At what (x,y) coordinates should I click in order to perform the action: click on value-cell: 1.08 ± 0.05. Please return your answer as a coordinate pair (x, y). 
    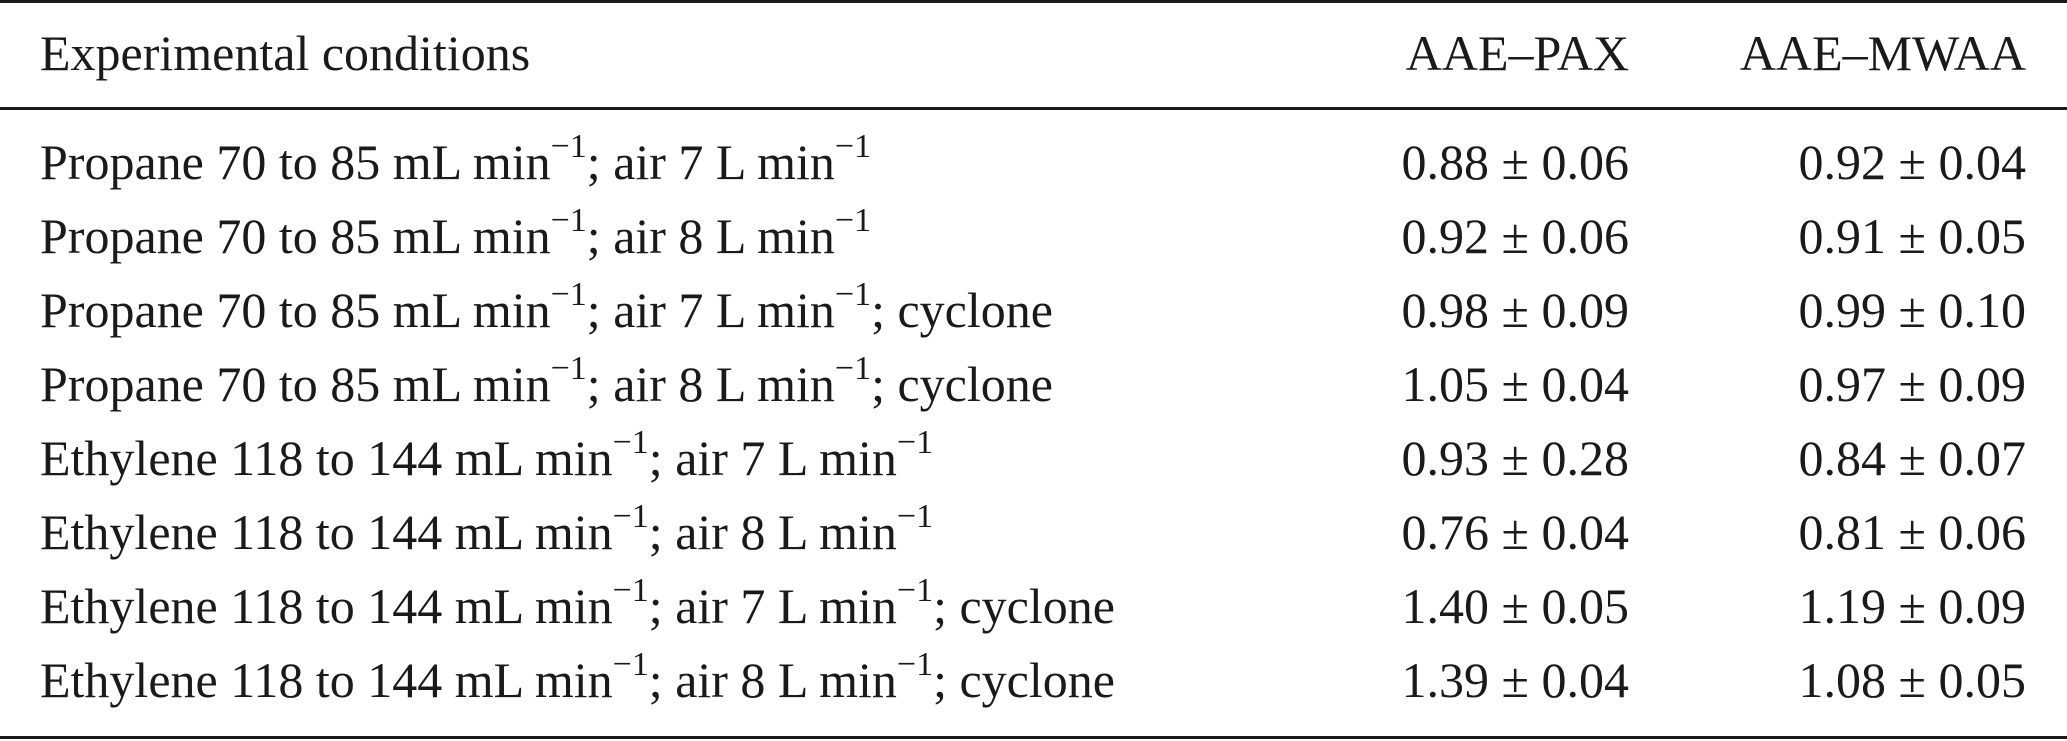
    Looking at the image, I should click on (1912, 680).